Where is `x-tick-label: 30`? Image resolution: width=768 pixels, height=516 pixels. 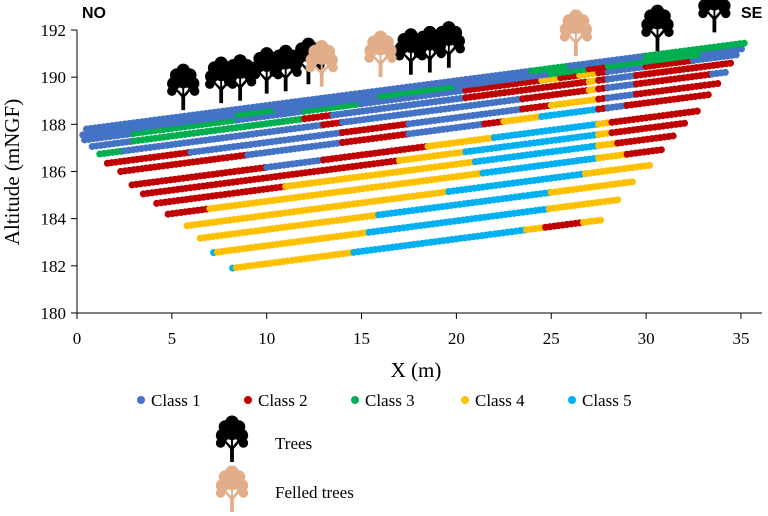 x-tick-label: 30 is located at coordinates (646, 338).